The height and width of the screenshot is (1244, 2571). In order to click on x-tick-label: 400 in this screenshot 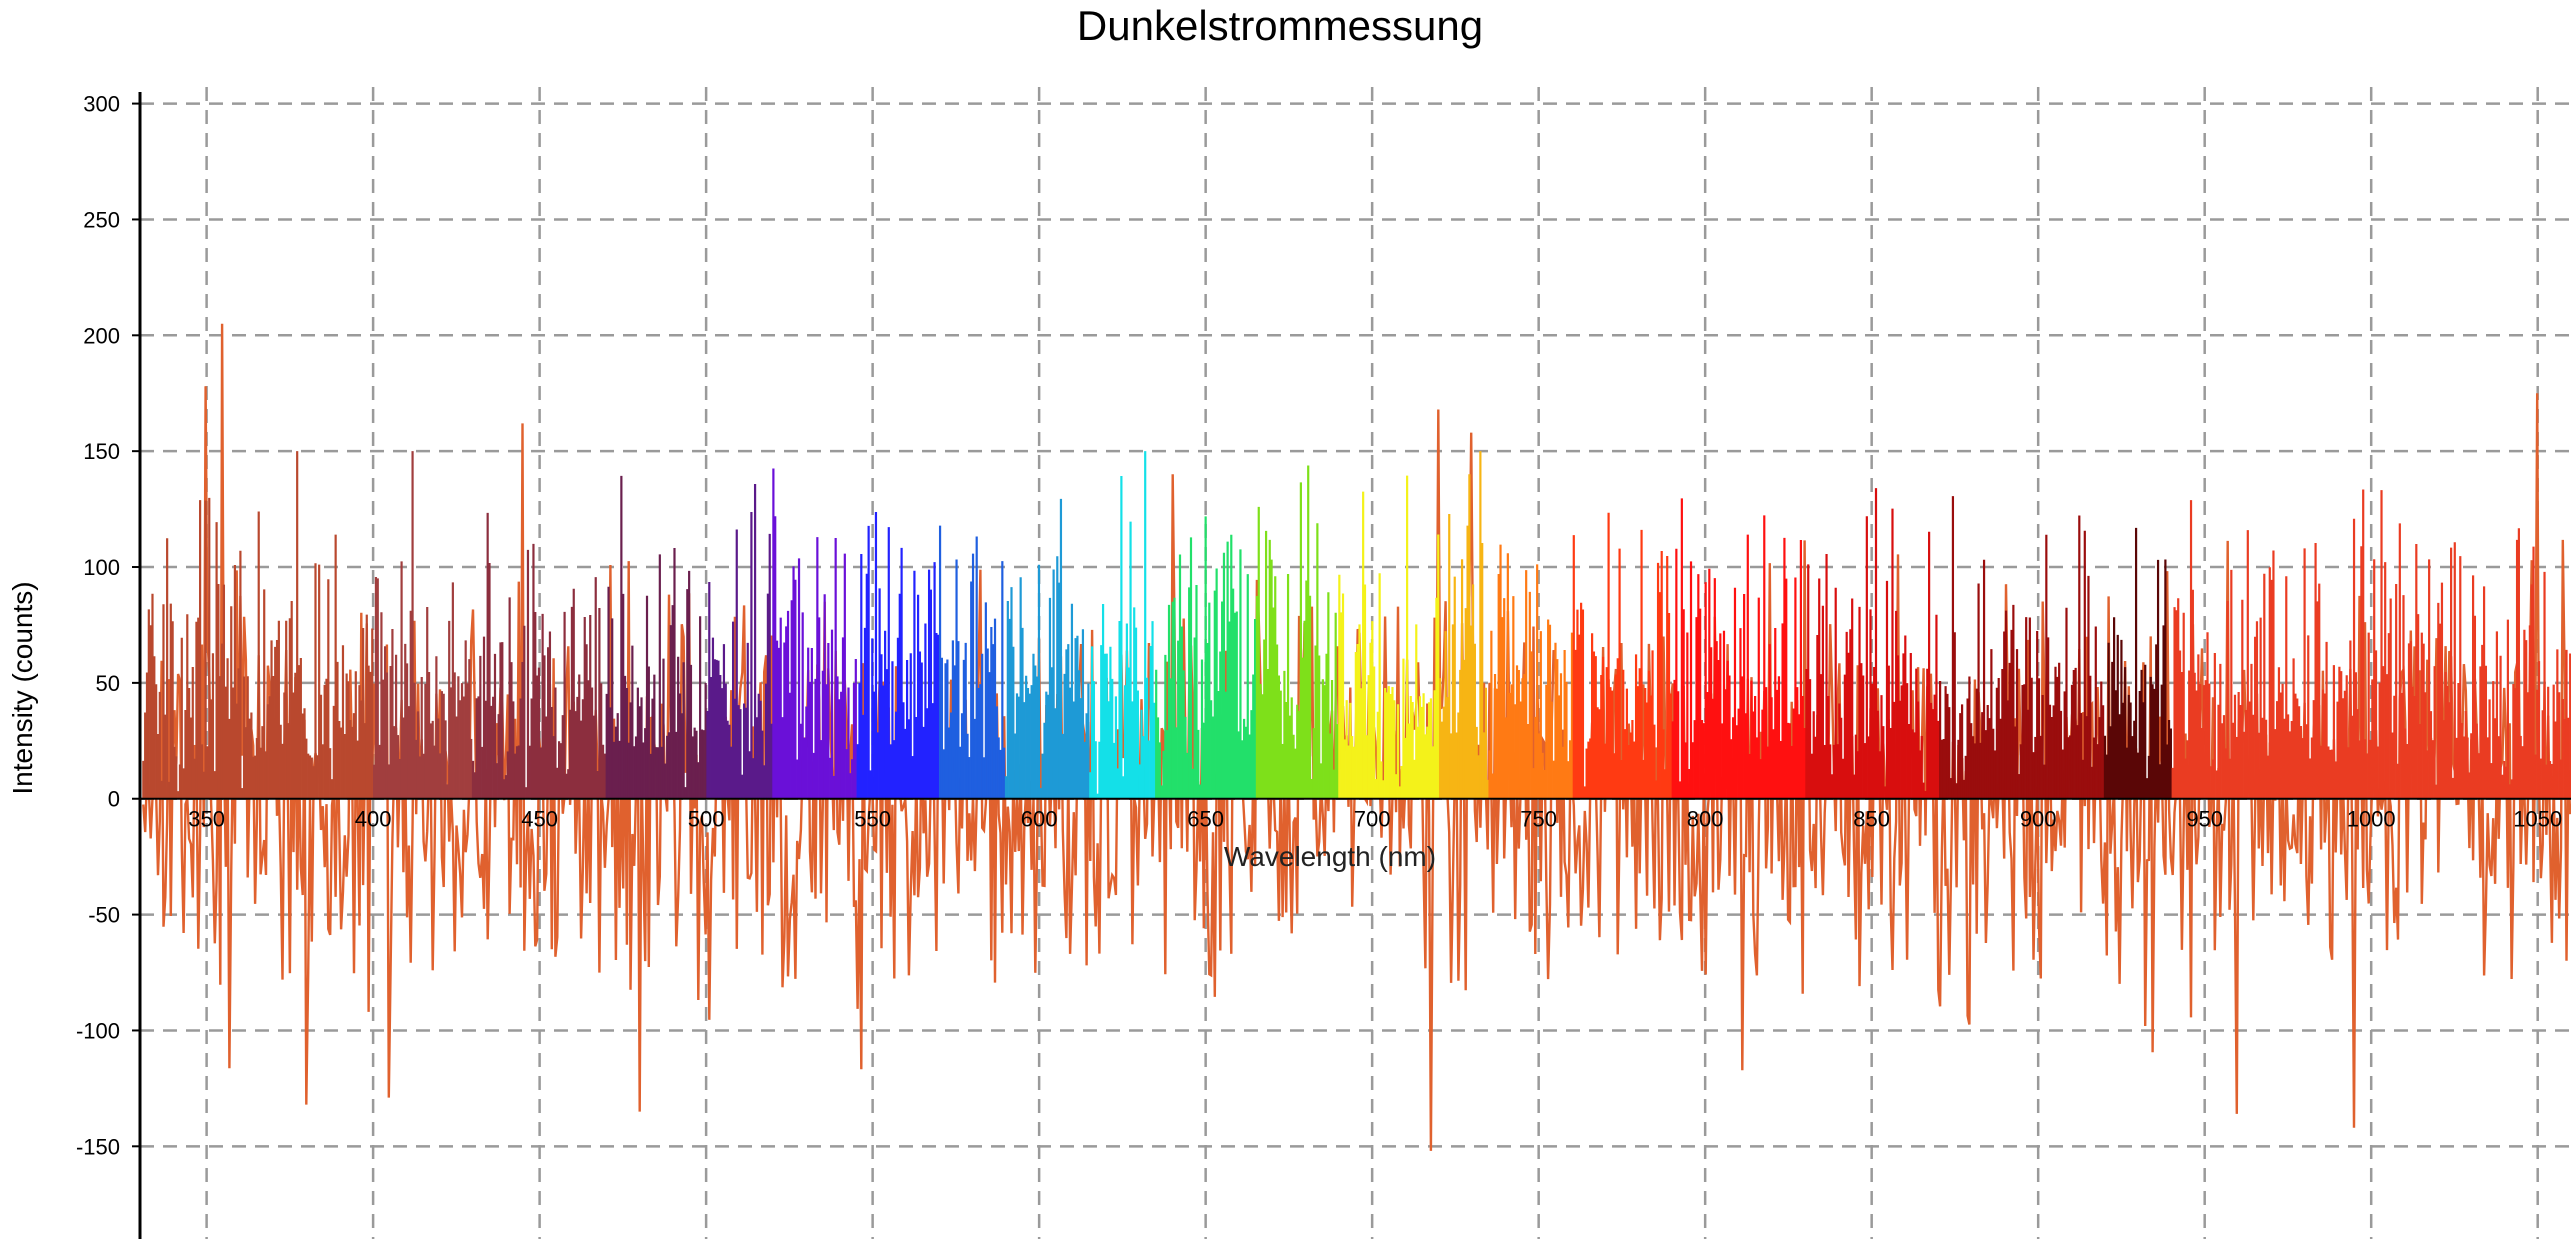, I will do `click(373, 819)`.